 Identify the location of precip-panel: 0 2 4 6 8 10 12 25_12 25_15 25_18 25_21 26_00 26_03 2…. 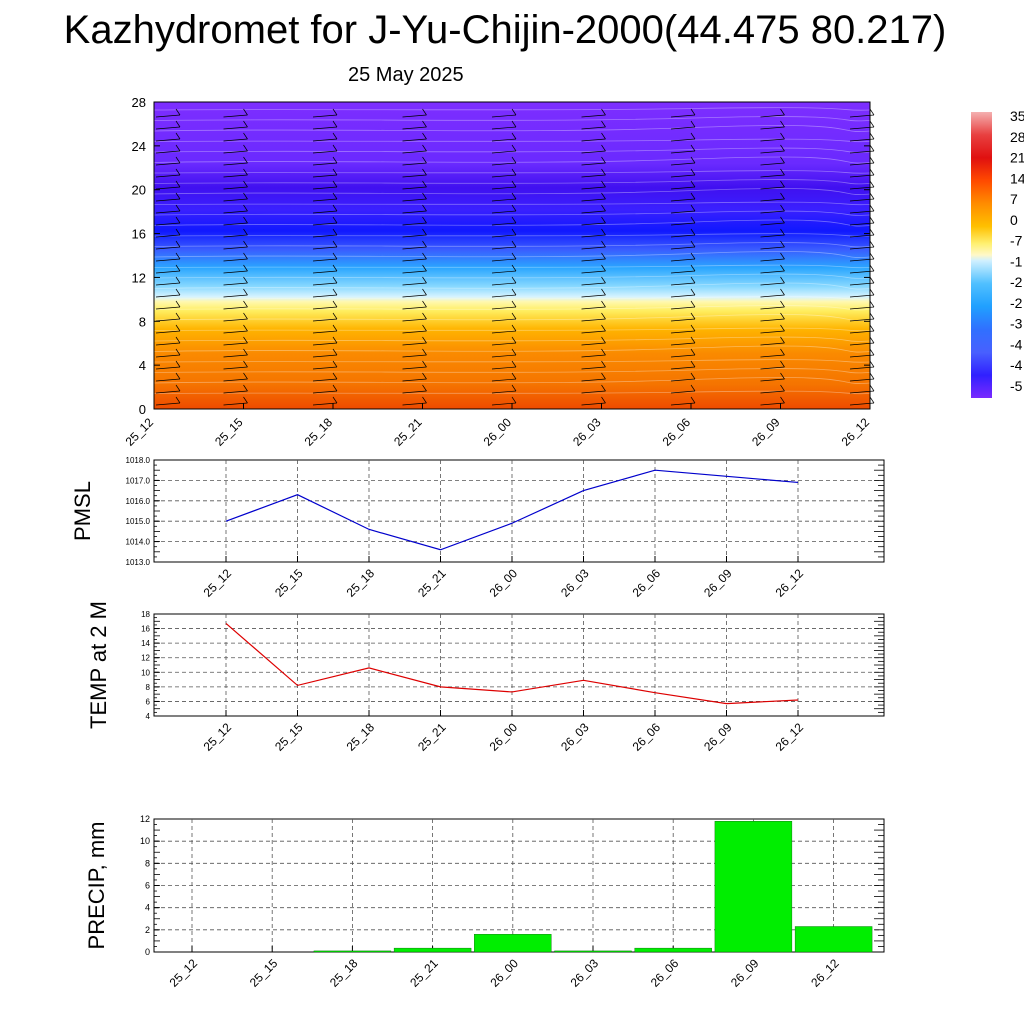
(484, 902).